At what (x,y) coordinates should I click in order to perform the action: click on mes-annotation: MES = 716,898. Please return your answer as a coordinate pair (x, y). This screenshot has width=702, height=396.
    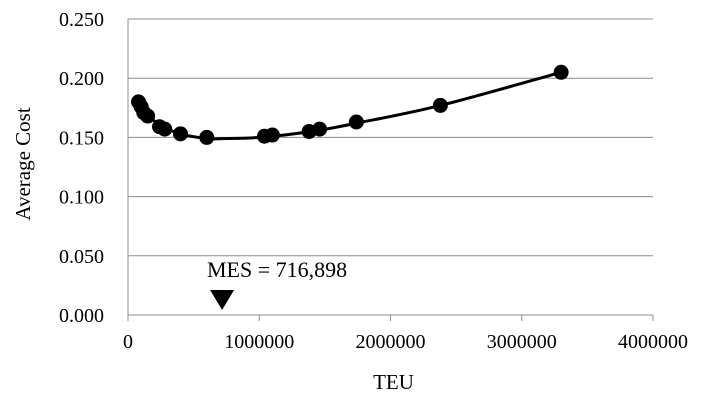
    Looking at the image, I should click on (277, 269).